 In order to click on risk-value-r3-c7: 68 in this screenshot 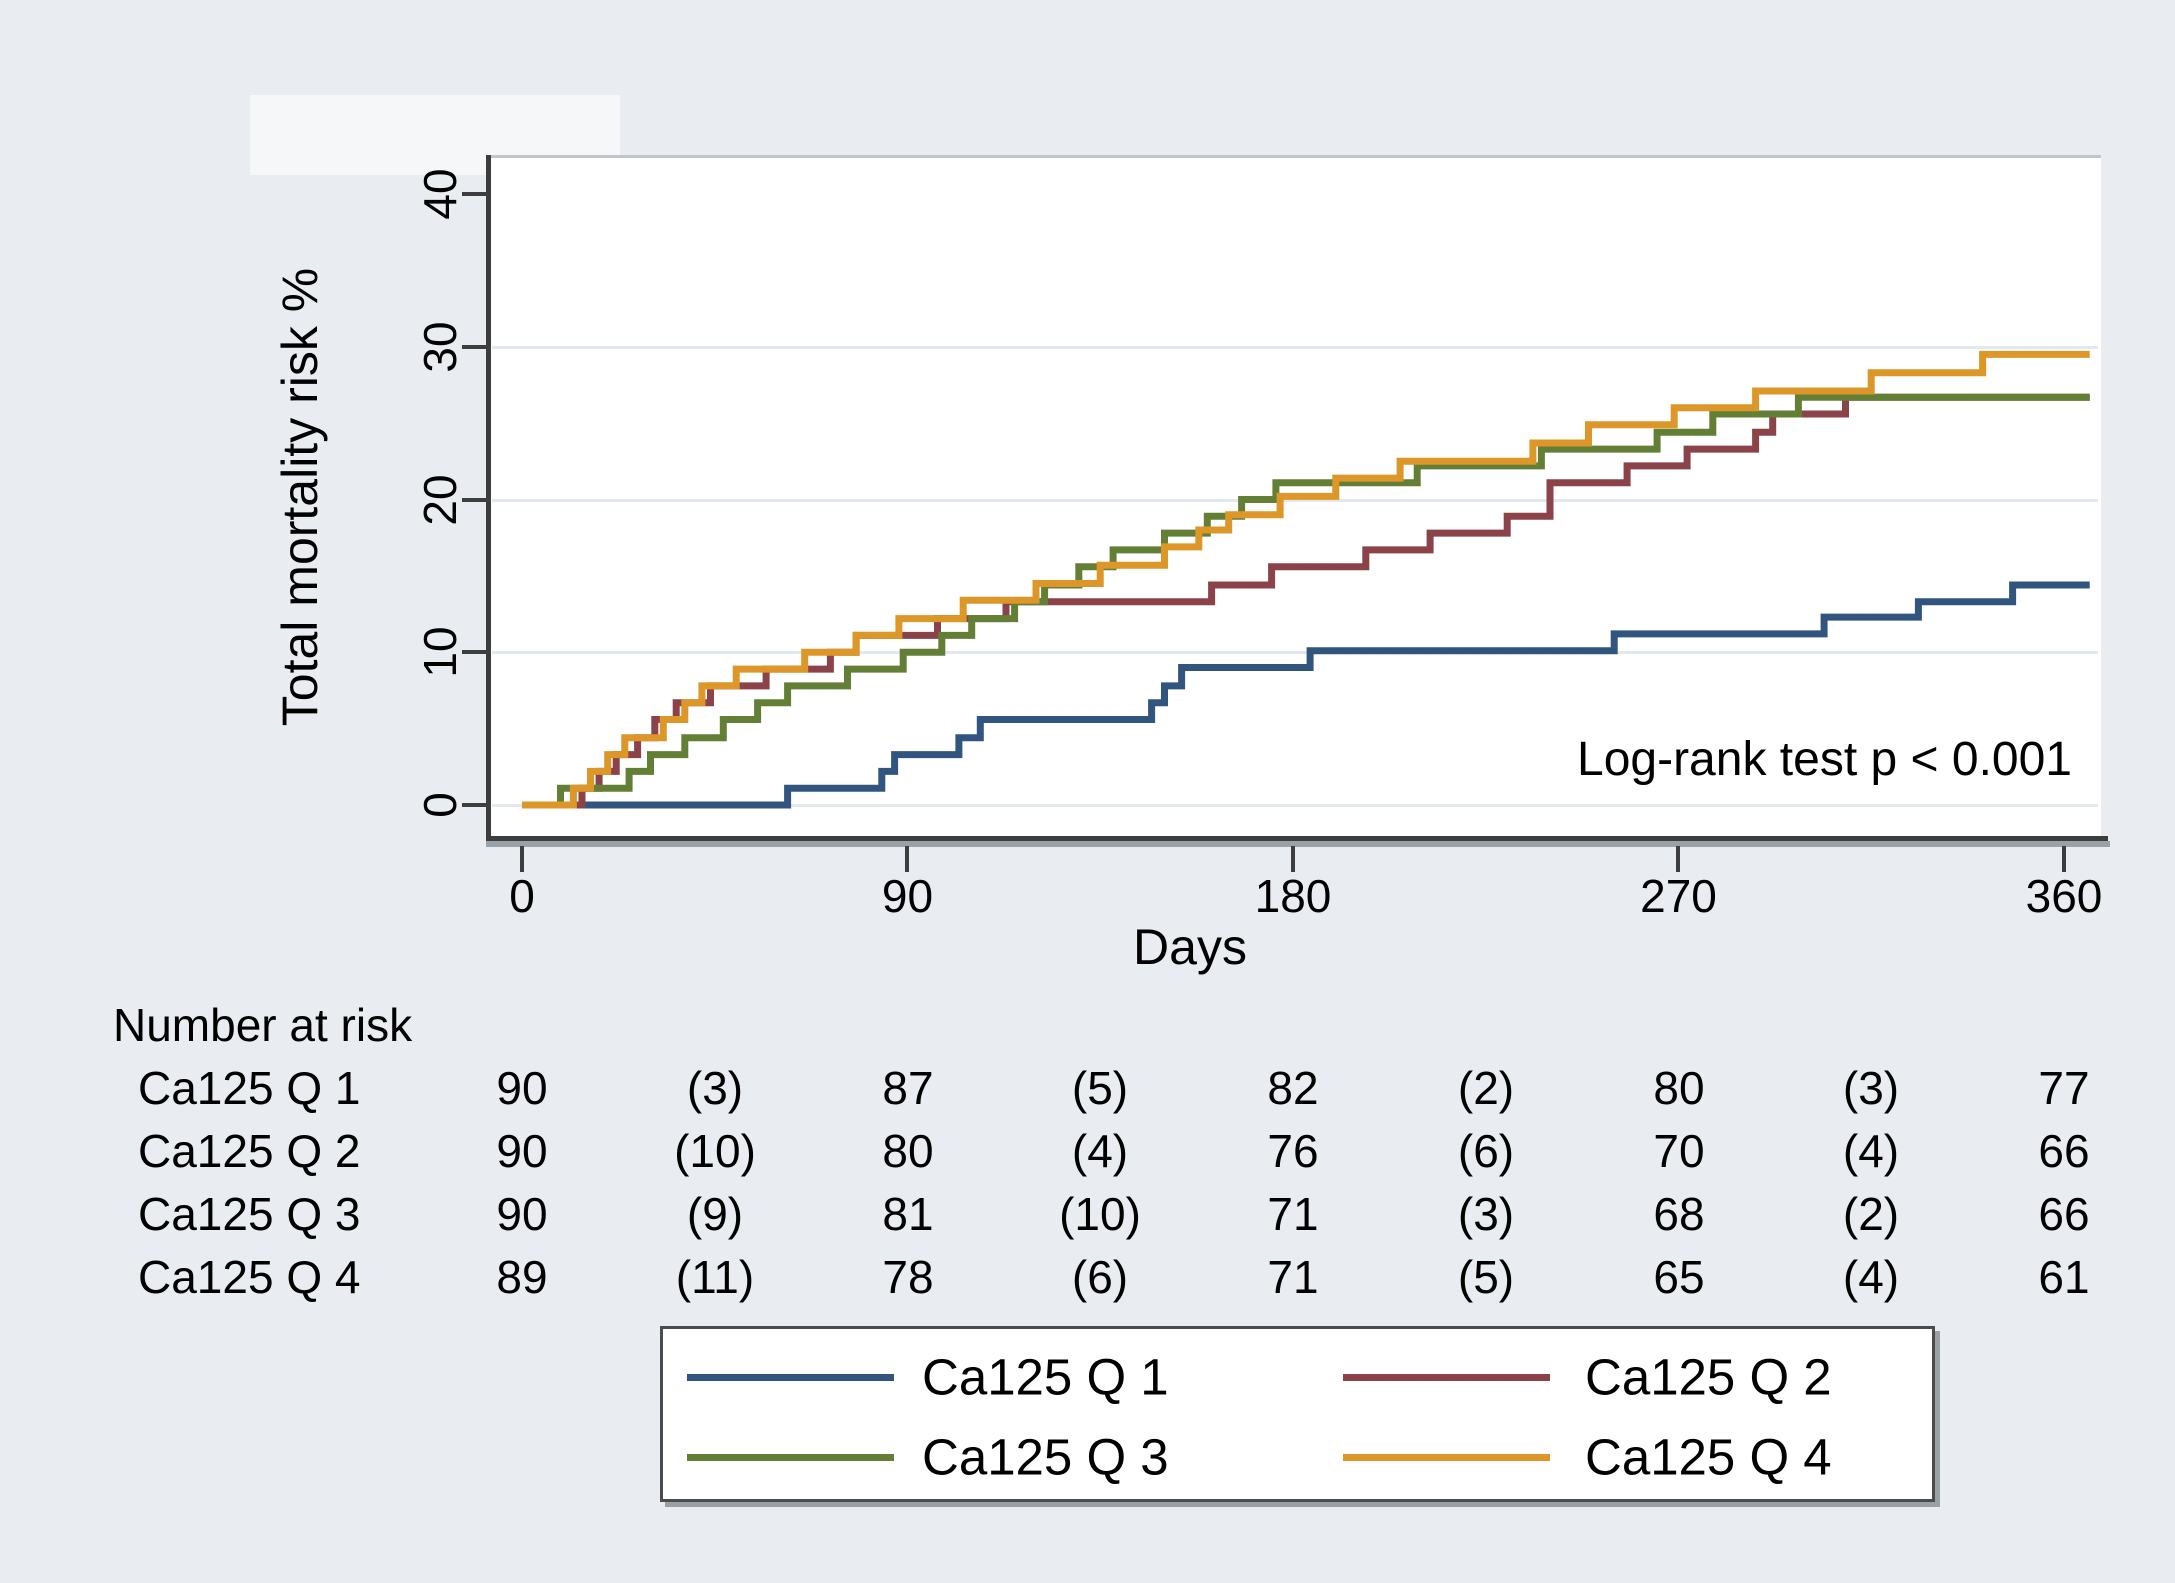, I will do `click(1679, 1214)`.